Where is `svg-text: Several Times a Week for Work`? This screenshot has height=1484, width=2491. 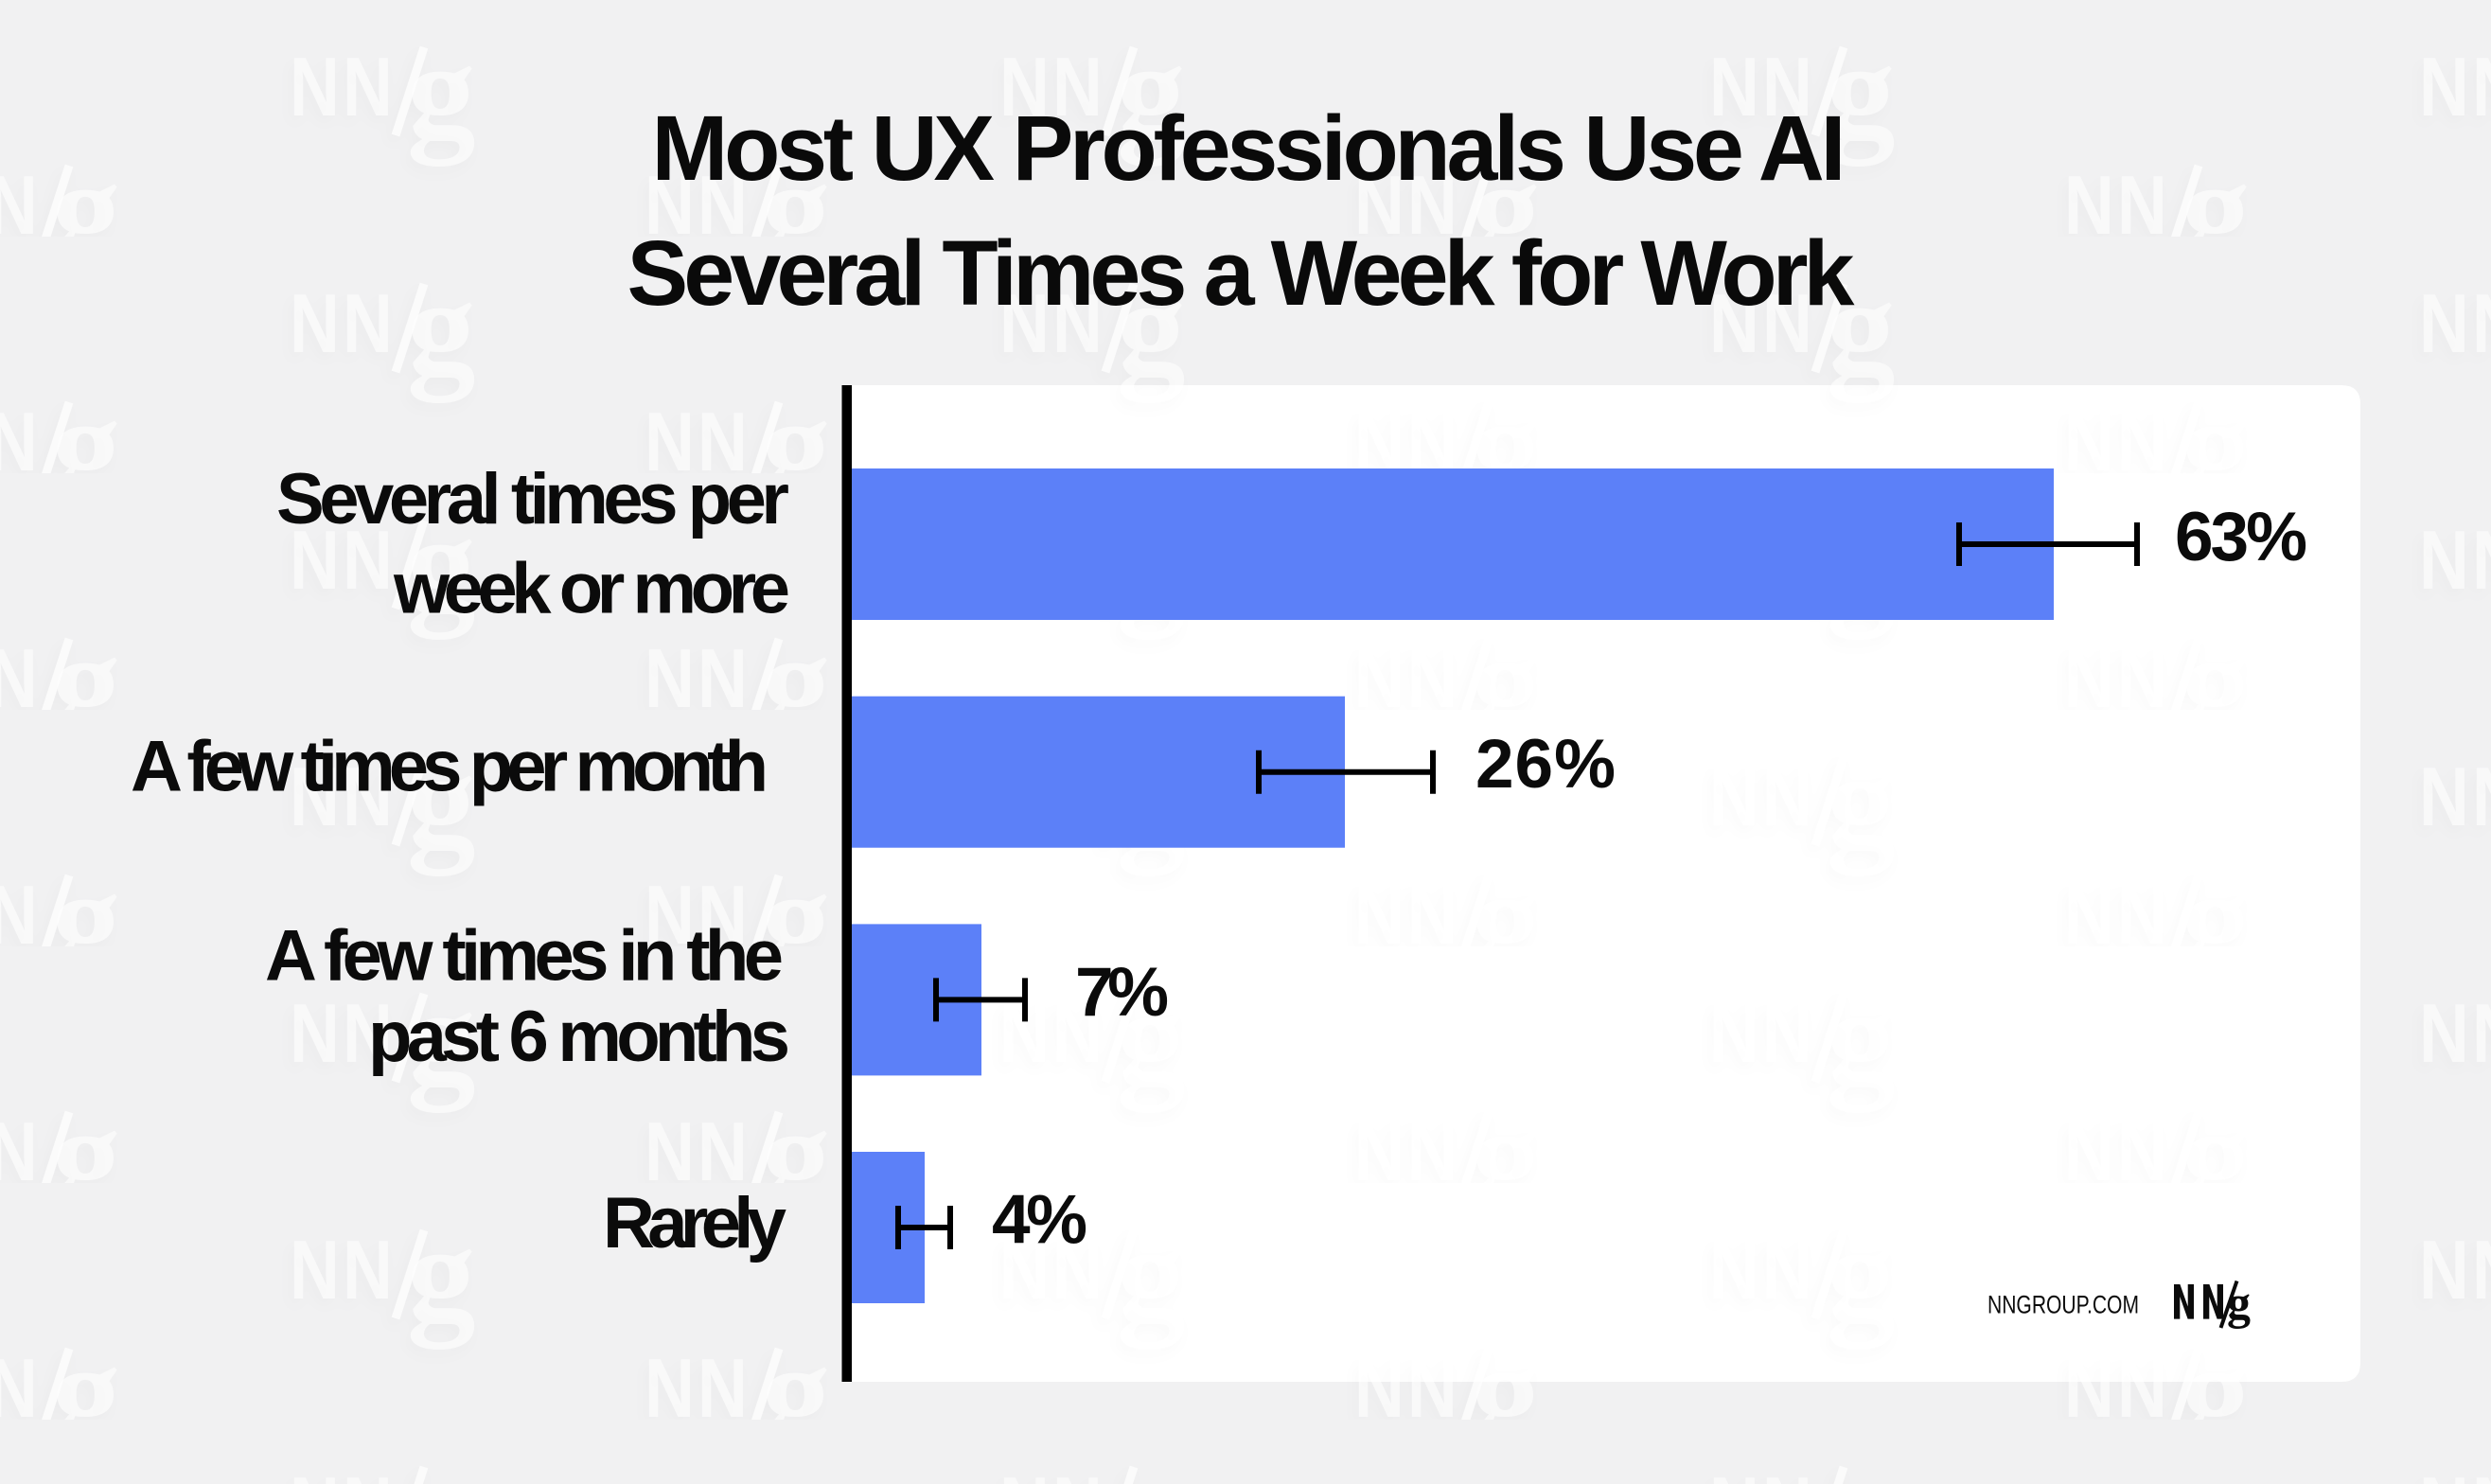
svg-text: Several Times a Week for Work is located at coordinates (1241, 273).